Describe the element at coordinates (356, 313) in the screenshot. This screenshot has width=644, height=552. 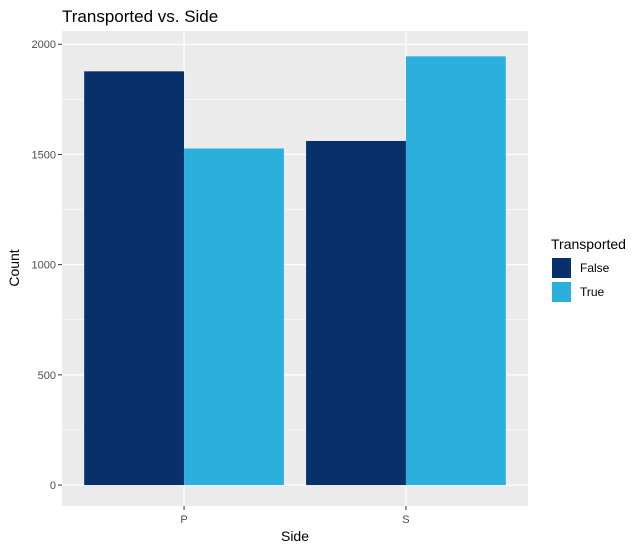
I see `bar-S-false` at that location.